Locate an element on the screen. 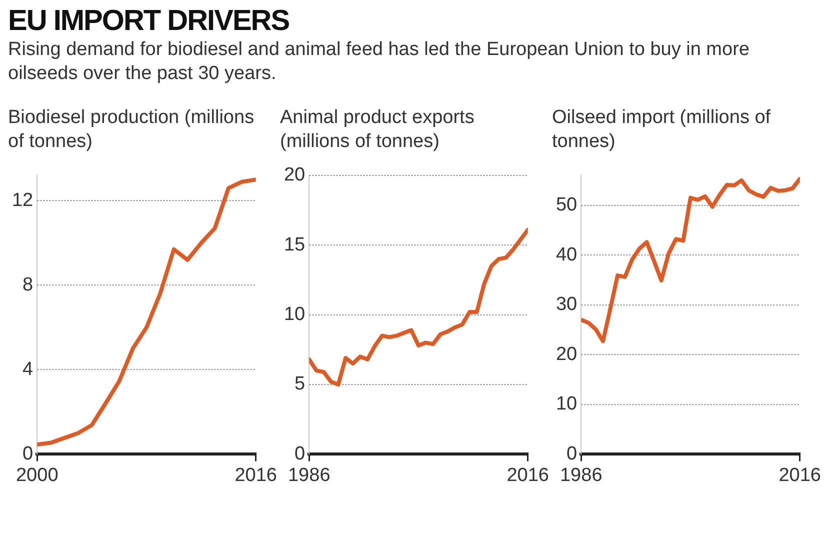 The image size is (835, 553). y-tick-label: 15 is located at coordinates (295, 245).